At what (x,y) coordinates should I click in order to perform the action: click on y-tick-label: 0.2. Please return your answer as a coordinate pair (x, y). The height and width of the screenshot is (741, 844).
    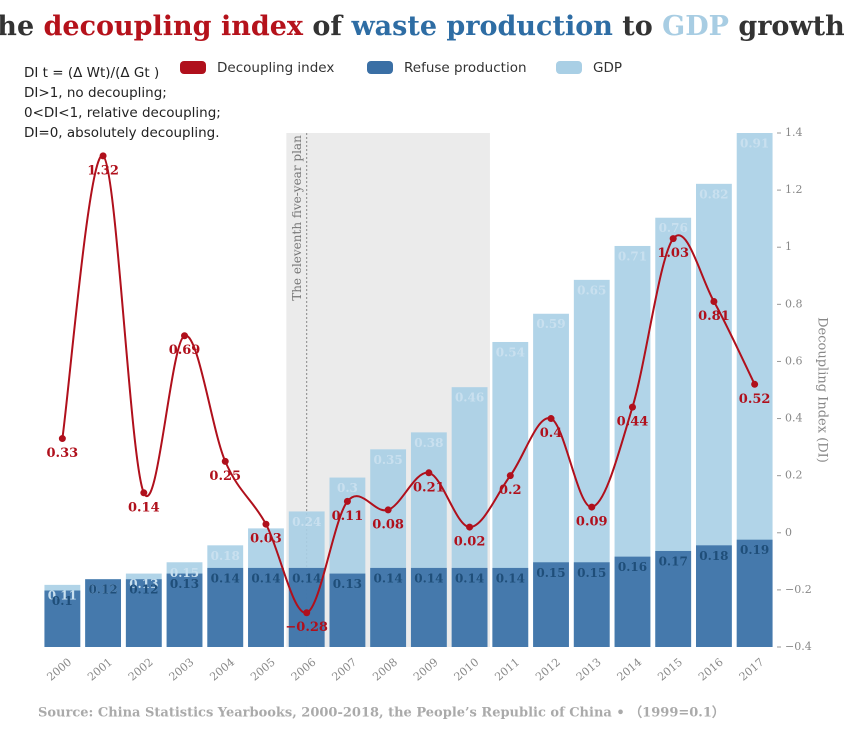
    Looking at the image, I should click on (794, 475).